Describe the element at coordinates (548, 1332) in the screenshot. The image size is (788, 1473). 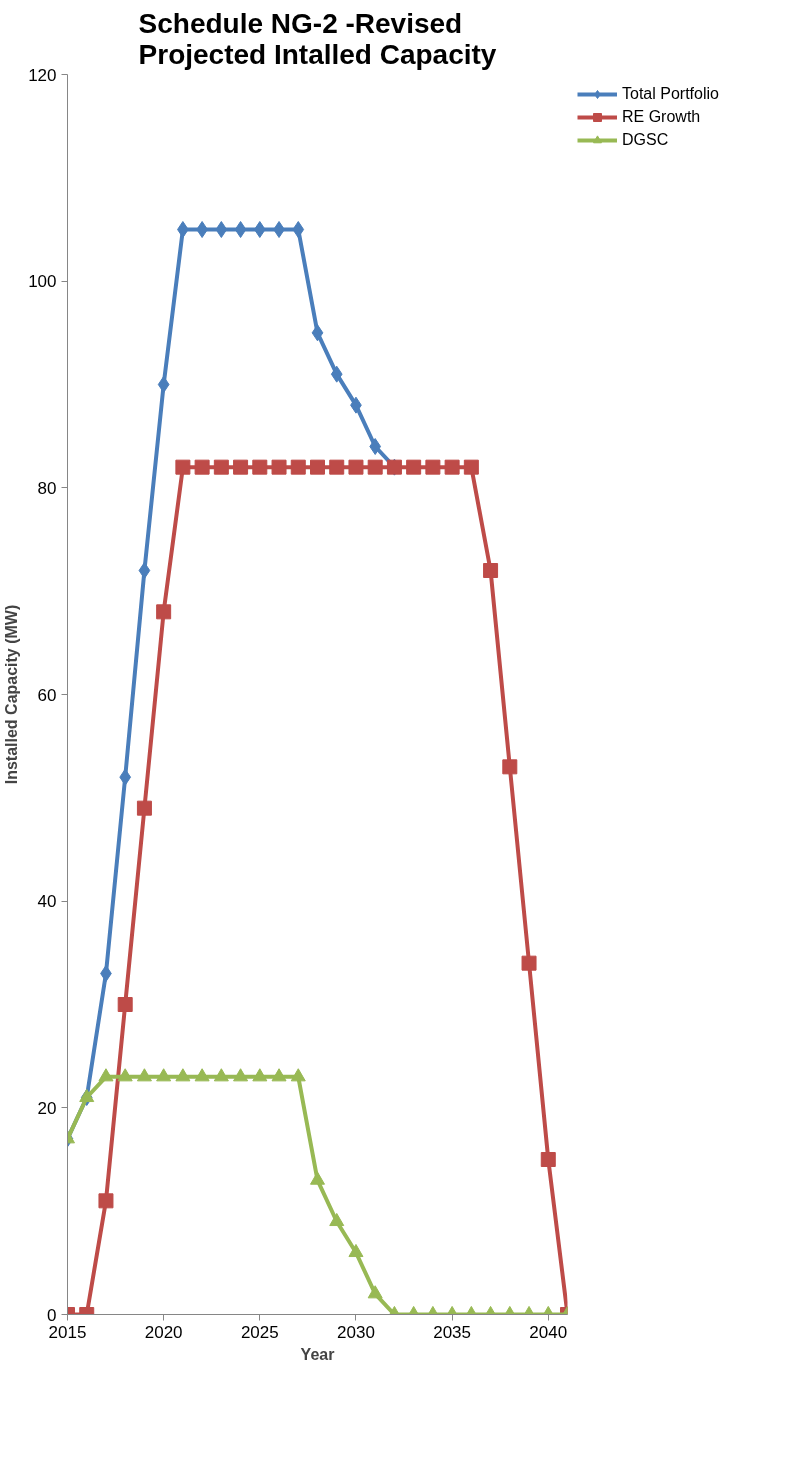
I see `x-tick-label: 2040` at that location.